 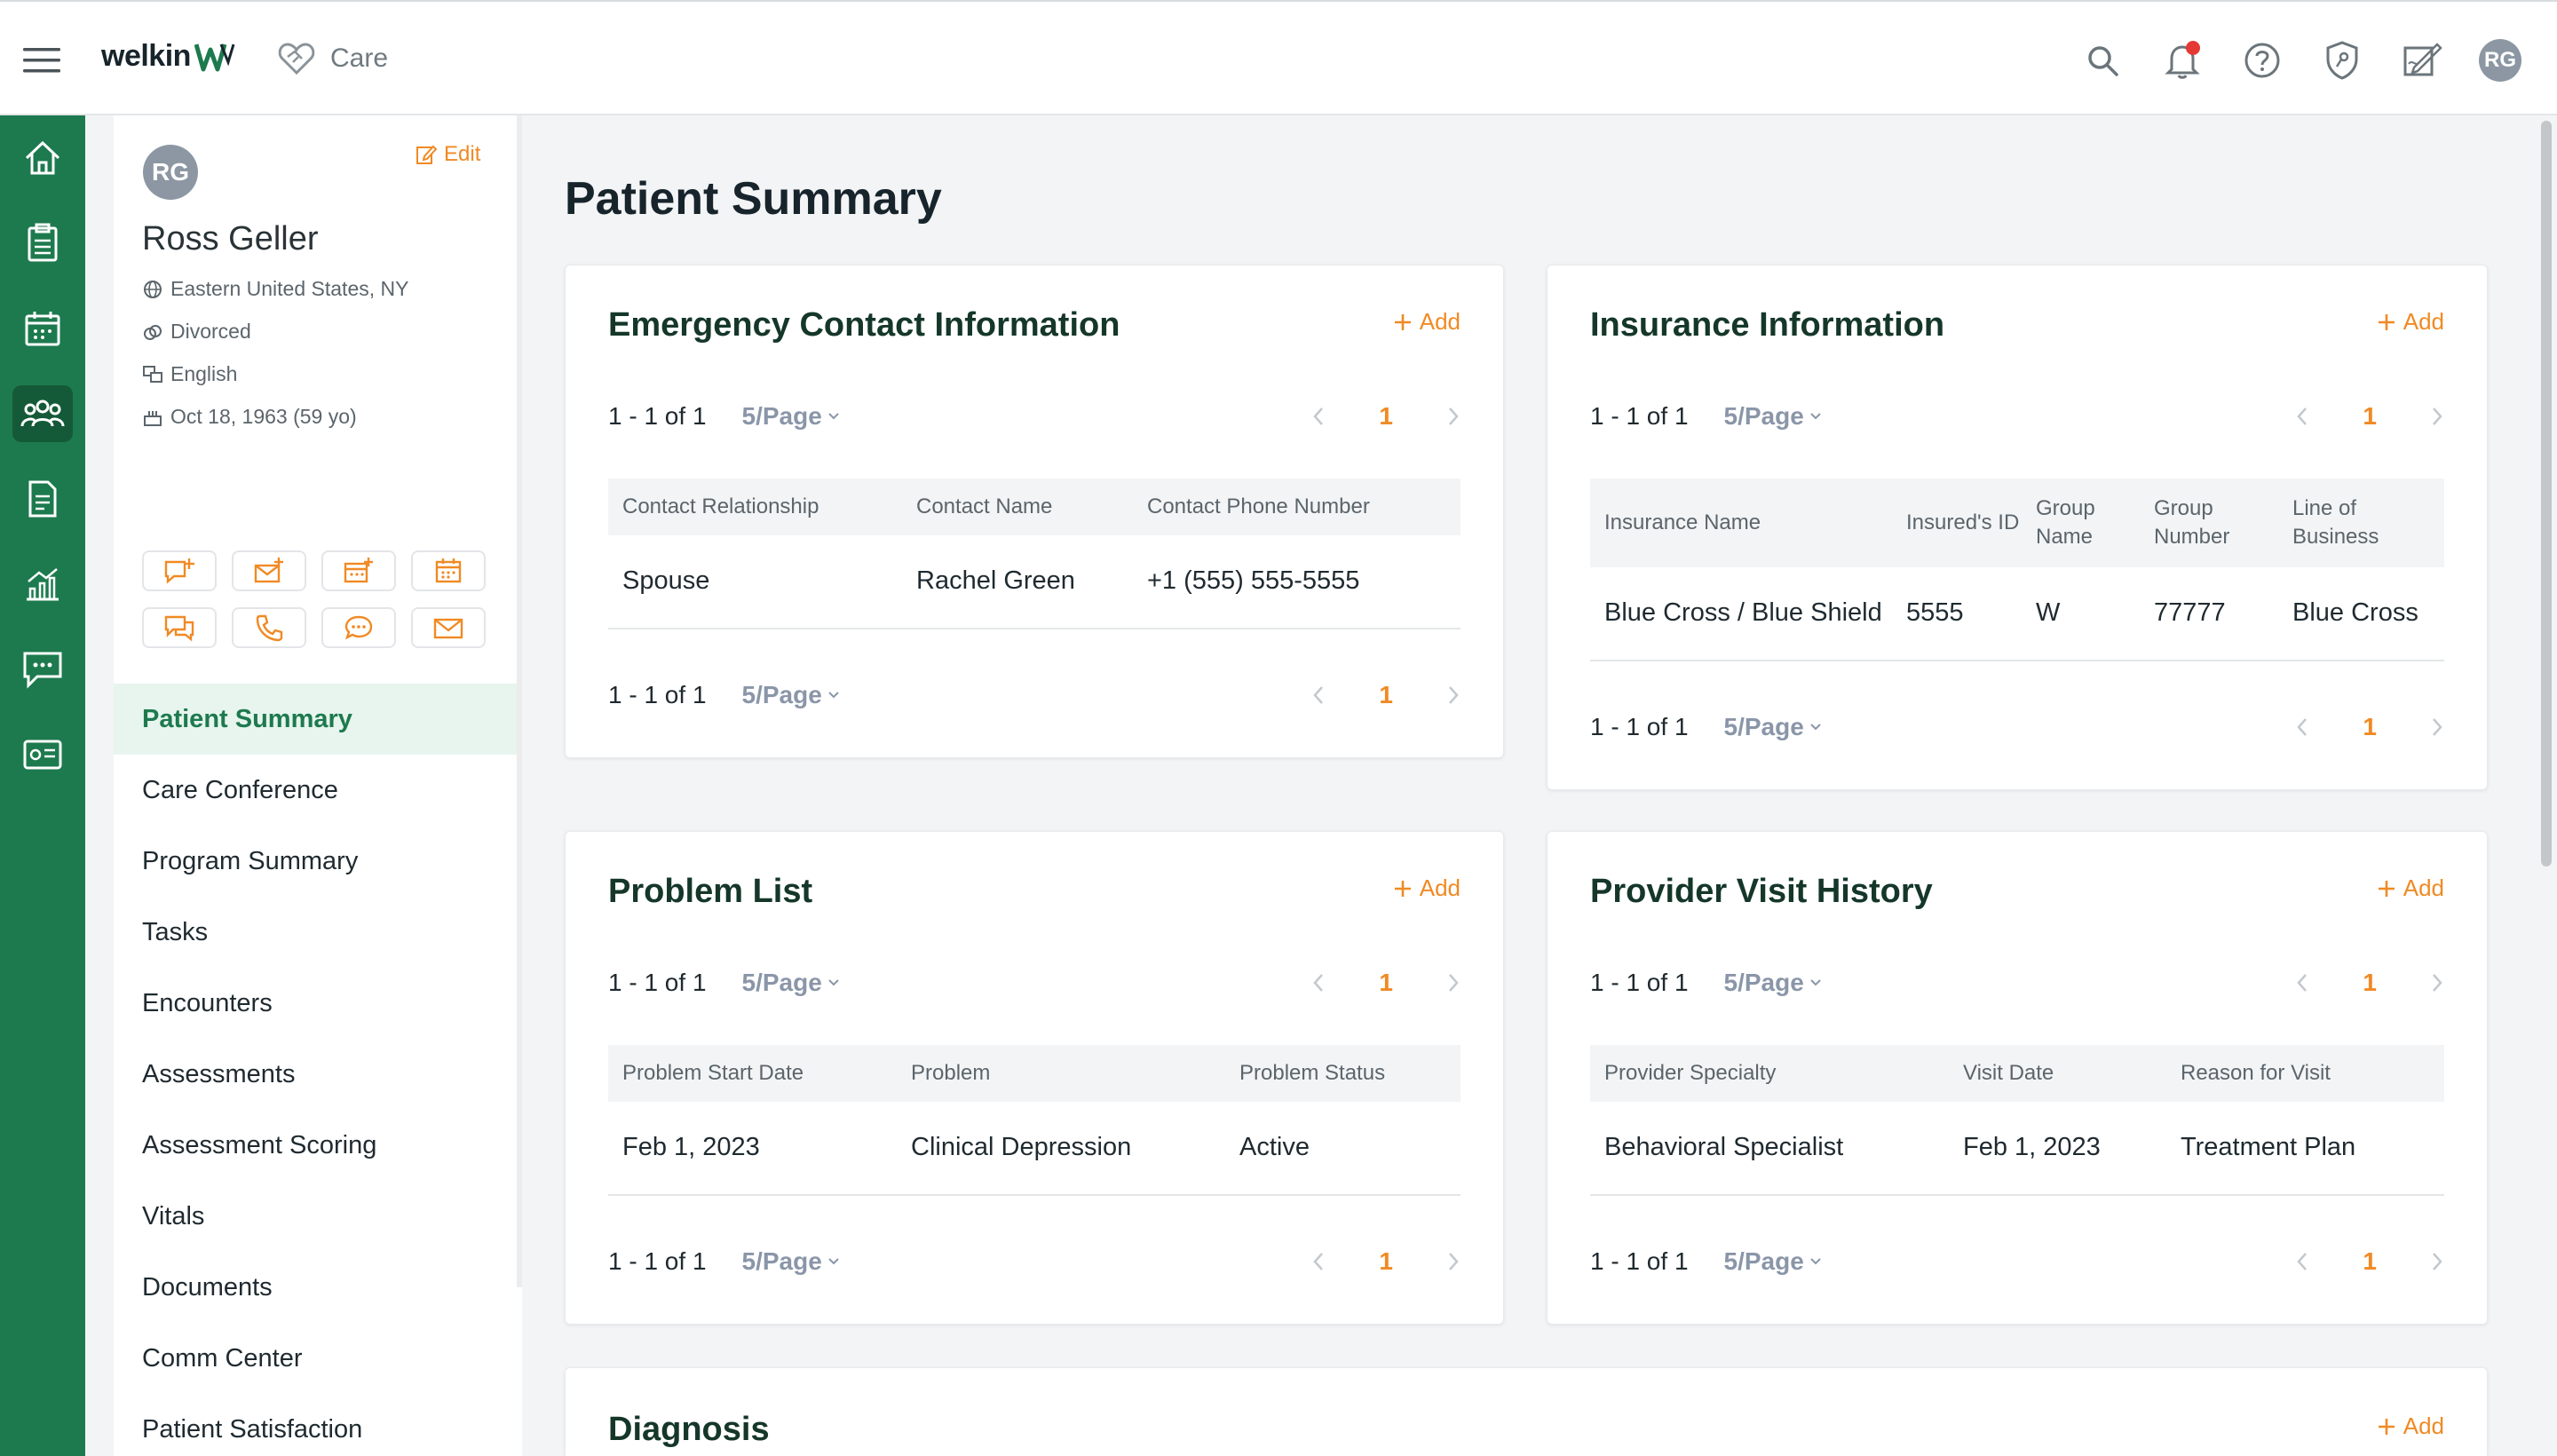 I want to click on pagination-range: 1 - 1 of 1, so click(x=1639, y=416).